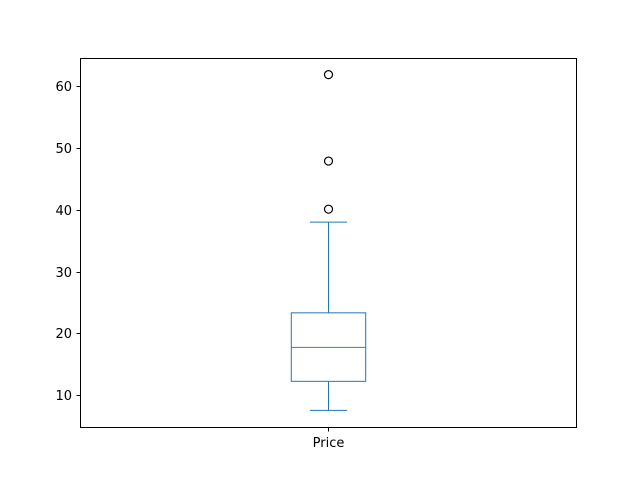 The height and width of the screenshot is (480, 640). I want to click on x-axis: Price, so click(329, 439).